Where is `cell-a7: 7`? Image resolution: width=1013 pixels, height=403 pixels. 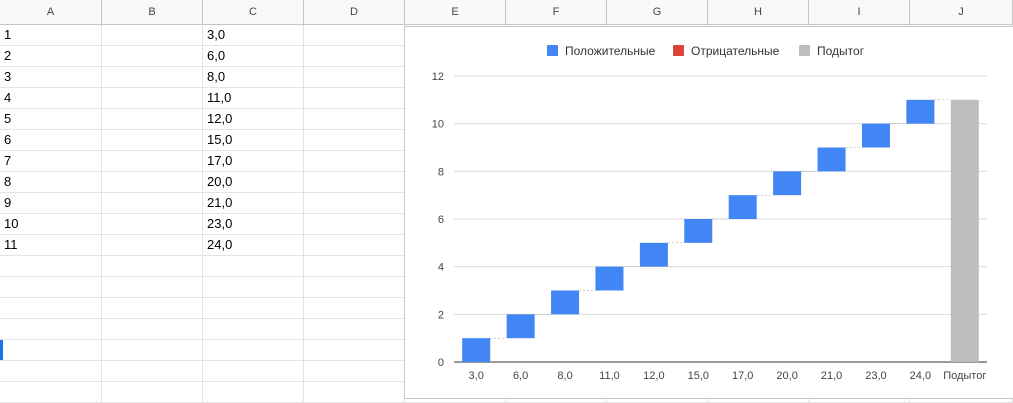
cell-a7: 7 is located at coordinates (51, 161).